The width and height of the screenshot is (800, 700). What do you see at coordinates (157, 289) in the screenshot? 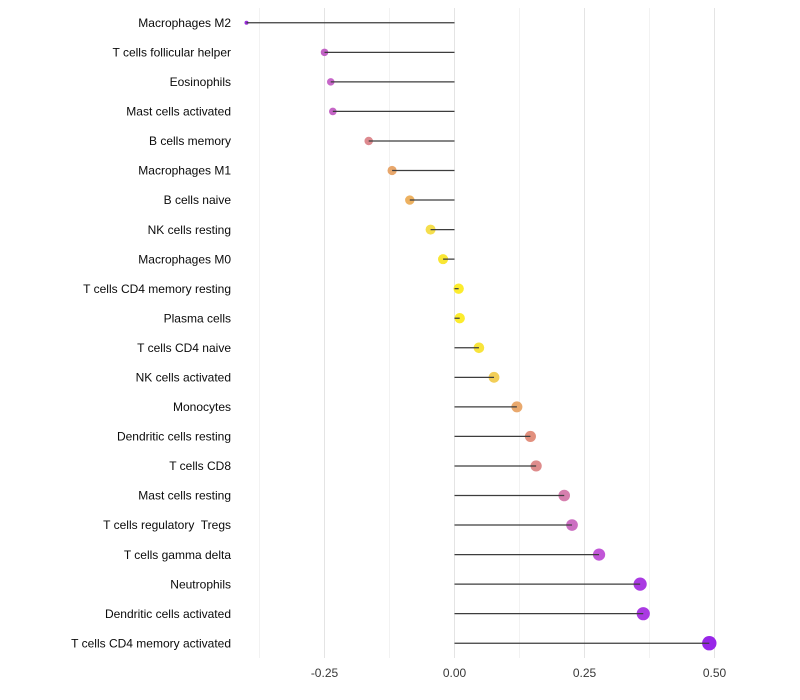
I see `y-axis-label: T cells CD4 memory resting` at bounding box center [157, 289].